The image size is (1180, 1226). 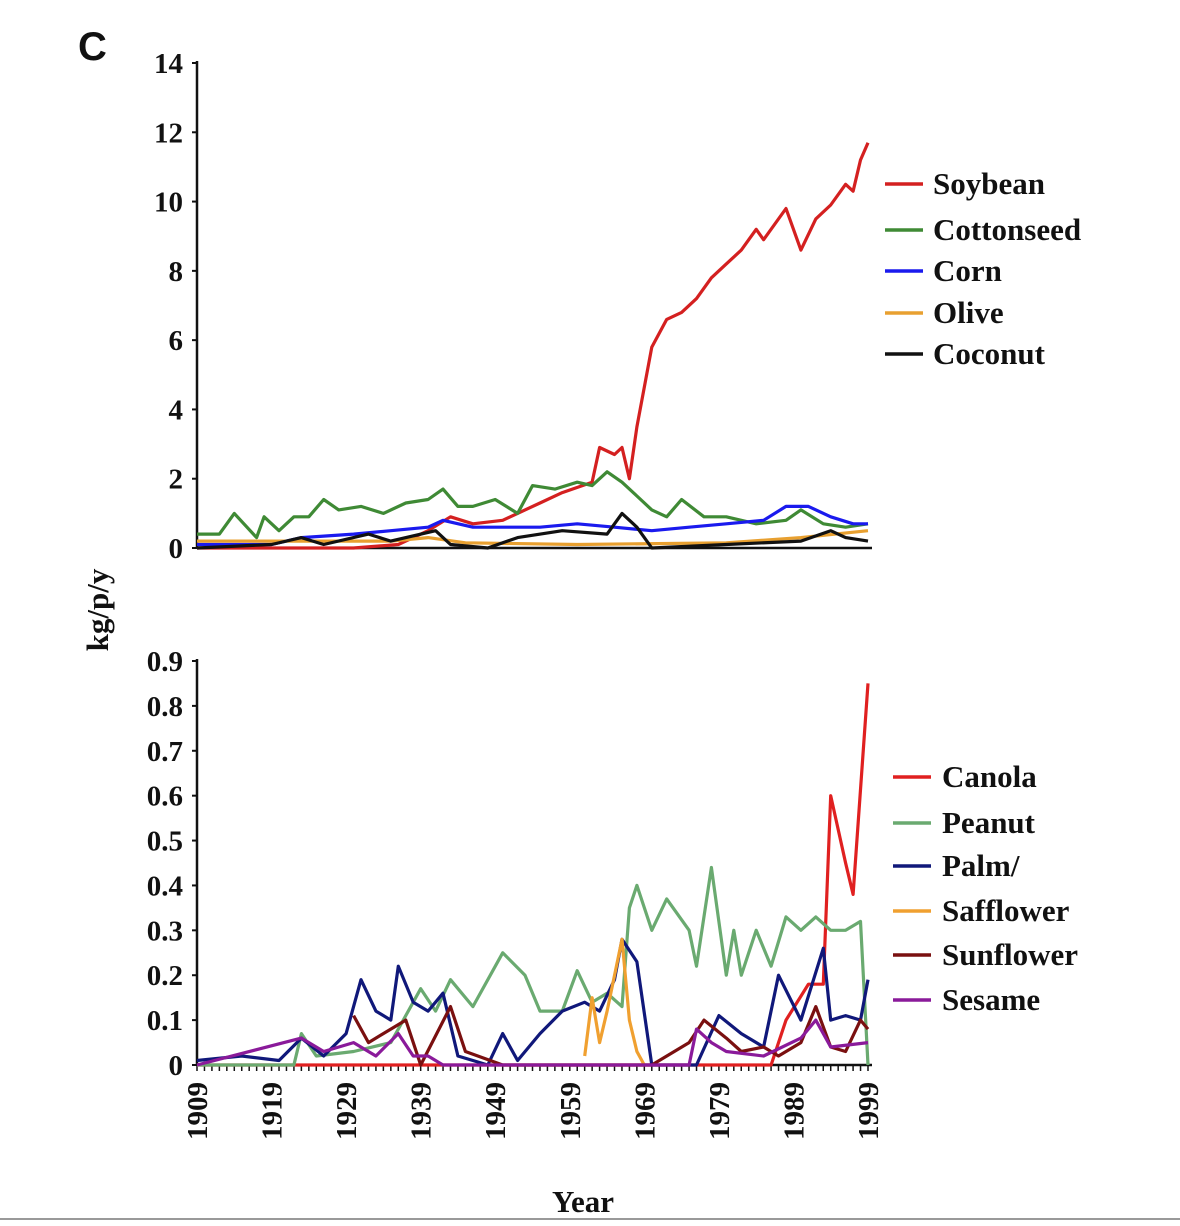 I want to click on x-tick-label: 1929, so click(x=347, y=1111).